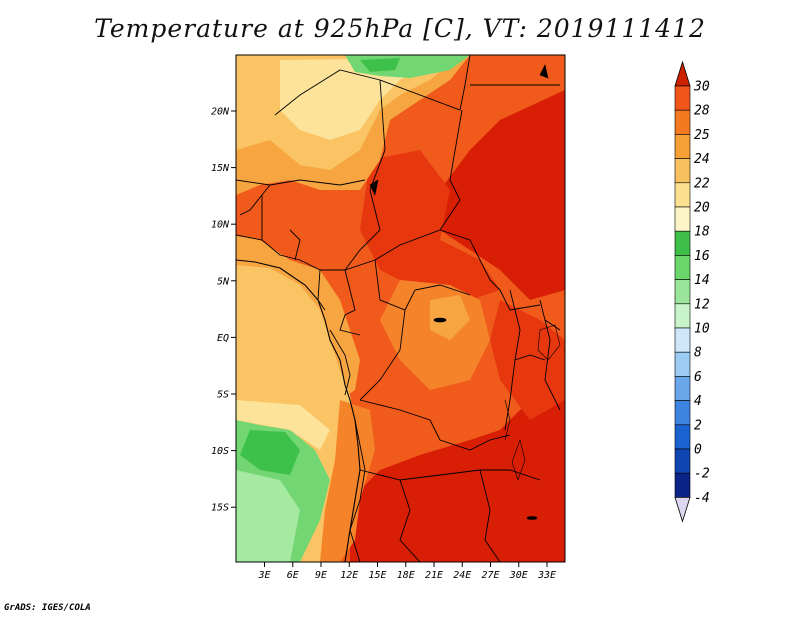  What do you see at coordinates (702, 159) in the screenshot?
I see `colorbar-label: 24` at bounding box center [702, 159].